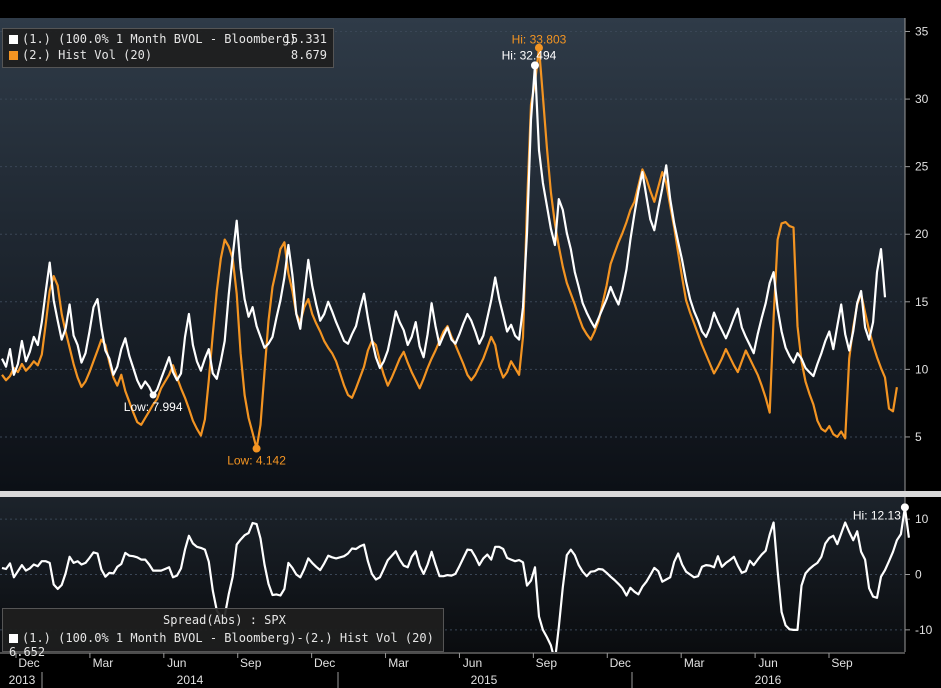 The height and width of the screenshot is (688, 941). I want to click on low-bvol-label: Low: 7.994, so click(153, 407).